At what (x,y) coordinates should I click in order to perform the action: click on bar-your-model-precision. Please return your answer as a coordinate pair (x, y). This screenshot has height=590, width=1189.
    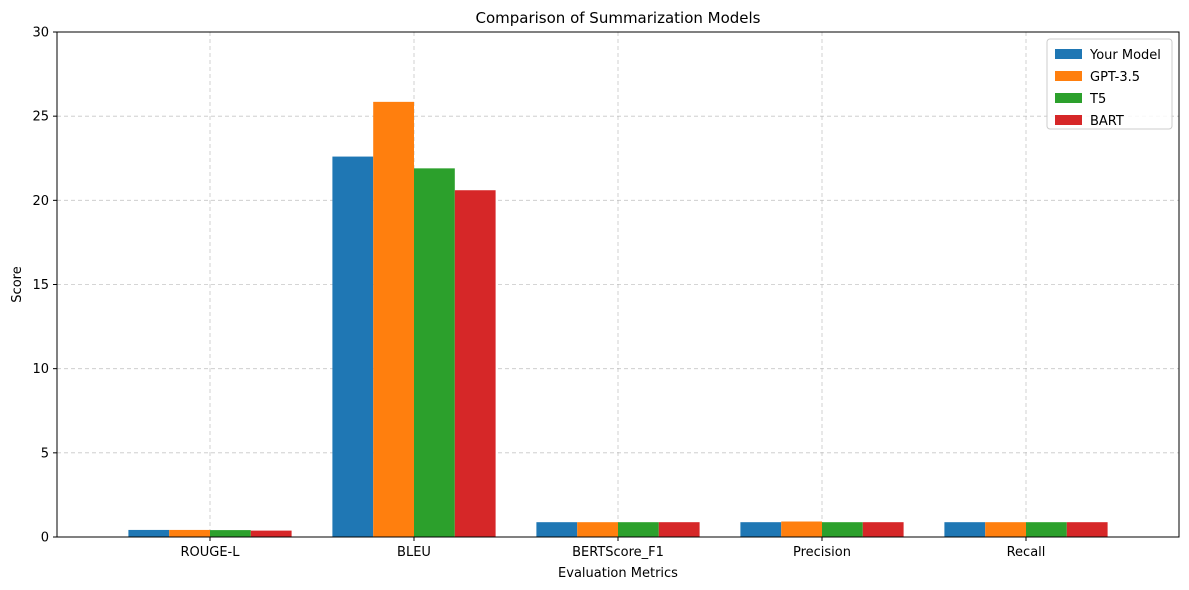
    Looking at the image, I should click on (761, 529).